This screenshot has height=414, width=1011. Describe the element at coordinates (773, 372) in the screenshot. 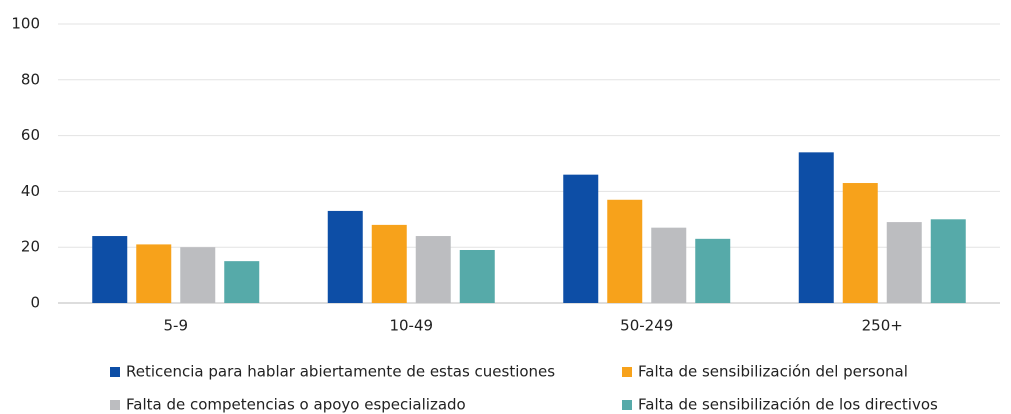

I see `legend-label: Falta de sensibilización del personal` at that location.